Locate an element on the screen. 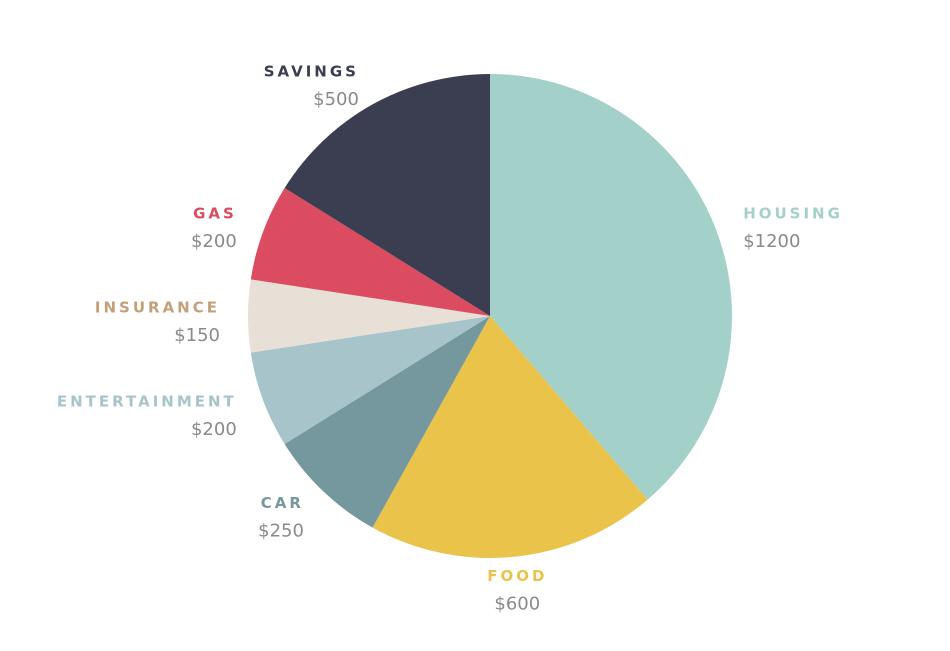 Image resolution: width=950 pixels, height=651 pixels. value-label: $500 is located at coordinates (336, 99).